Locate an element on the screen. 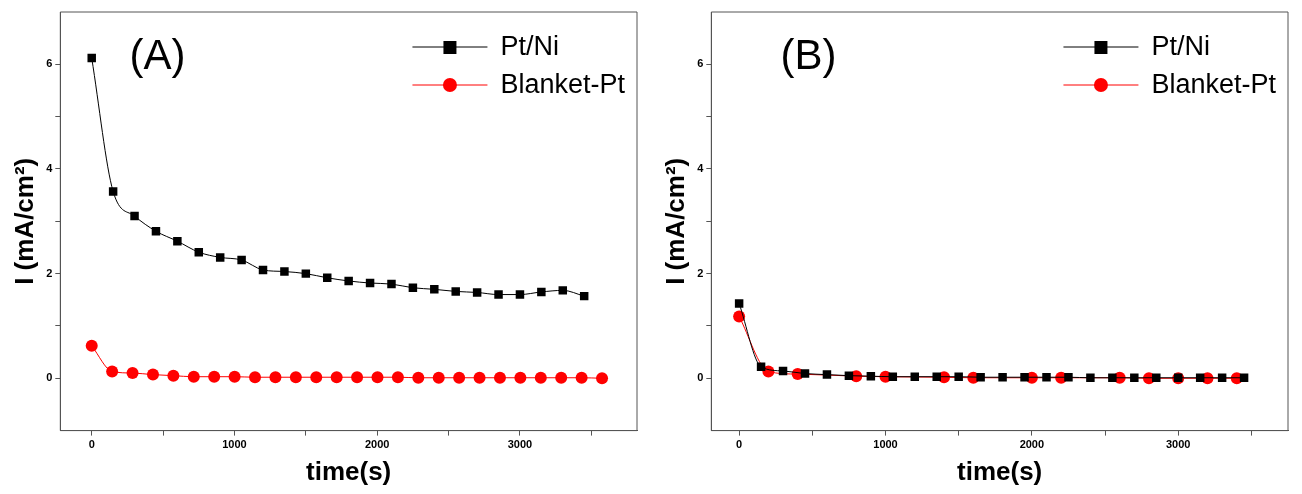 This screenshot has height=494, width=1302. annotation: (A) is located at coordinates (157, 54).